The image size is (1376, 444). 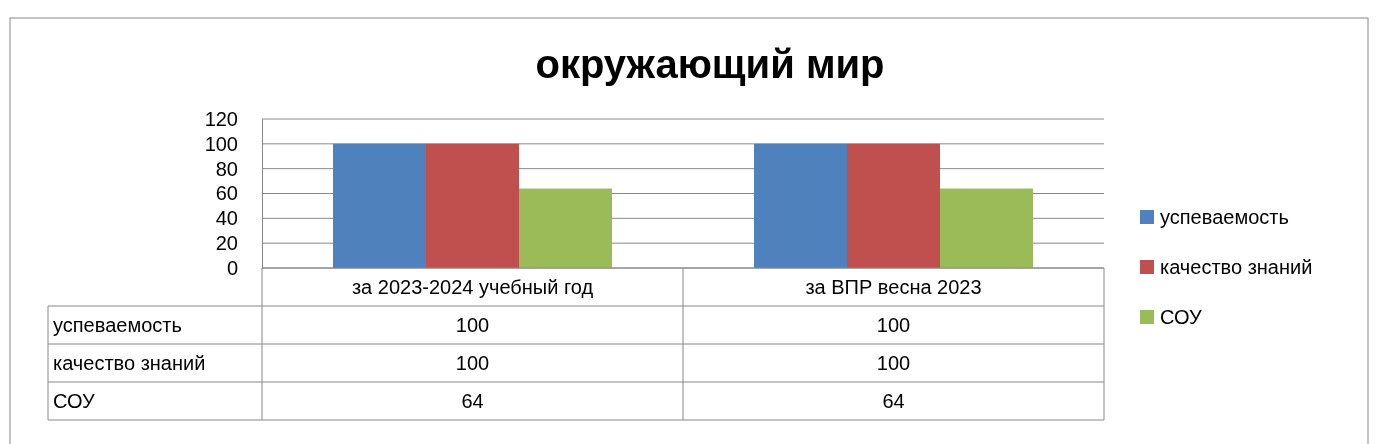 I want to click on text: успеваемость, so click(x=117, y=325).